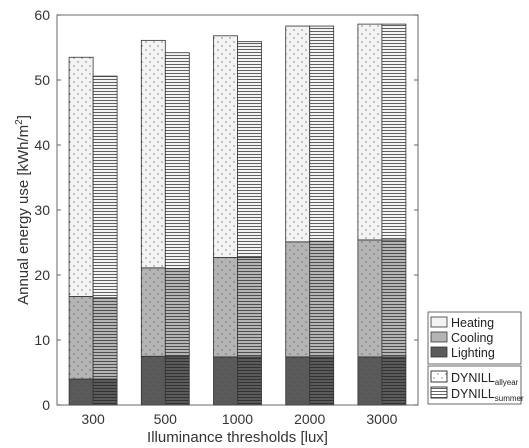 The image size is (529, 448). Describe the element at coordinates (439, 322) in the screenshot. I see `legend-swatch-heating` at that location.